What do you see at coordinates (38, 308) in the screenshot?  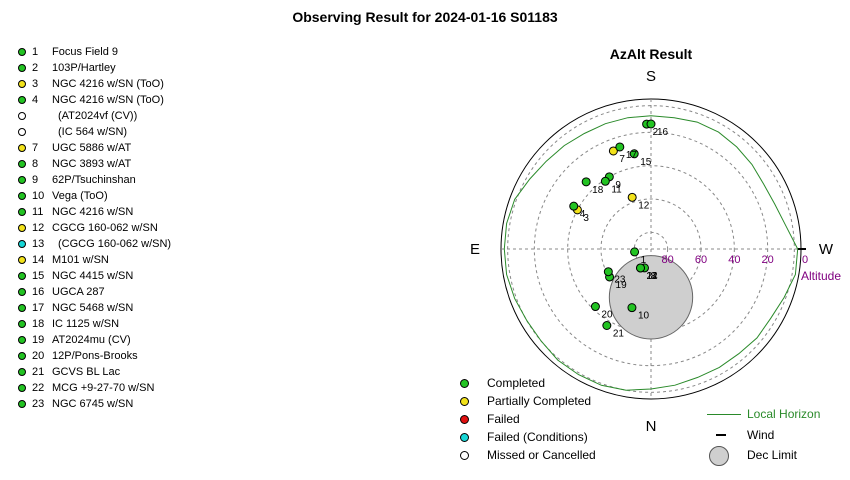 I see `target-number: 17` at bounding box center [38, 308].